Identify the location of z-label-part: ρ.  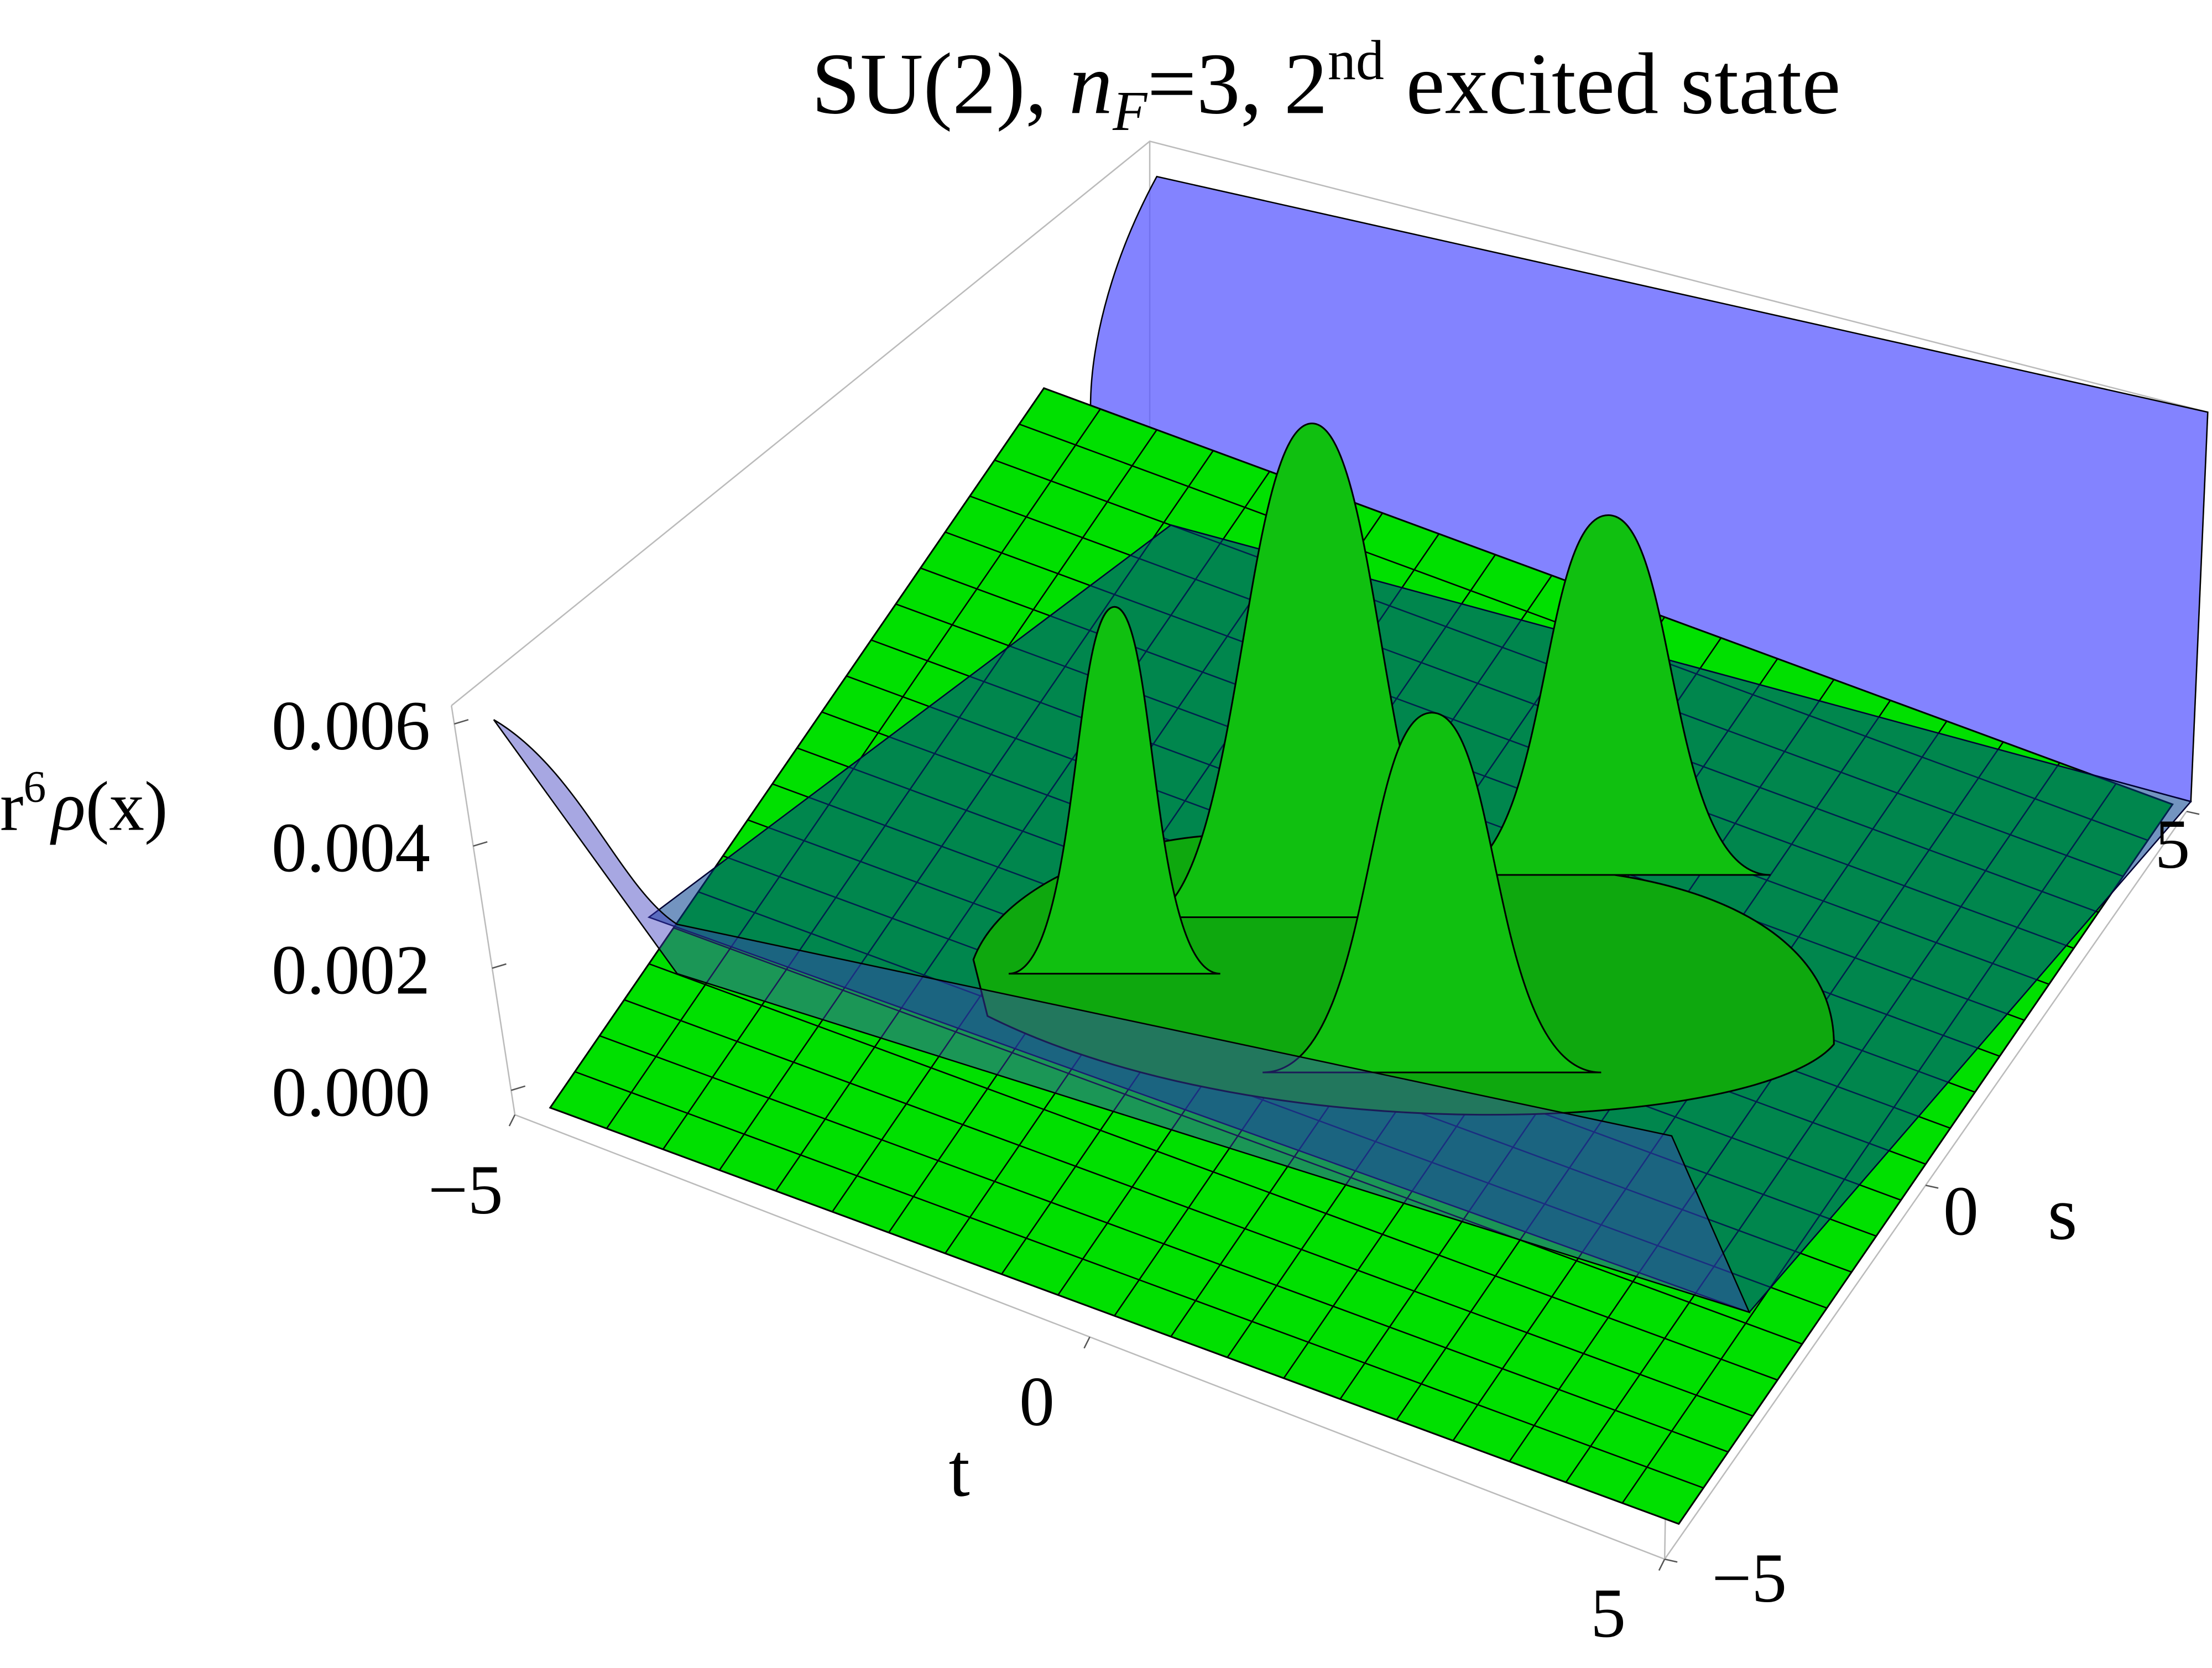
(68, 806).